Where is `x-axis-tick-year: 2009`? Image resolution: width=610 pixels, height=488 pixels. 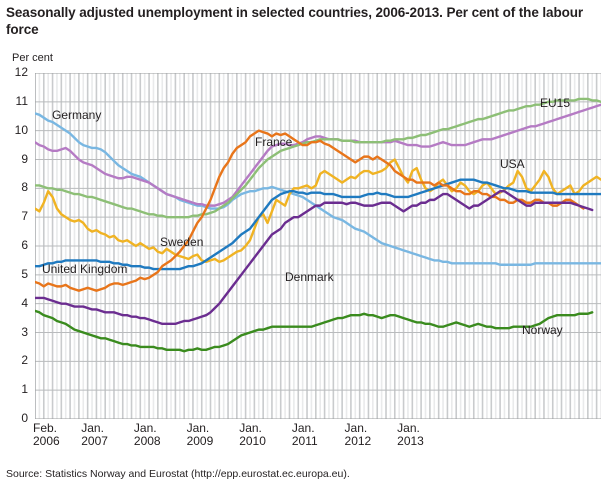
x-axis-tick-year: 2009 is located at coordinates (200, 441).